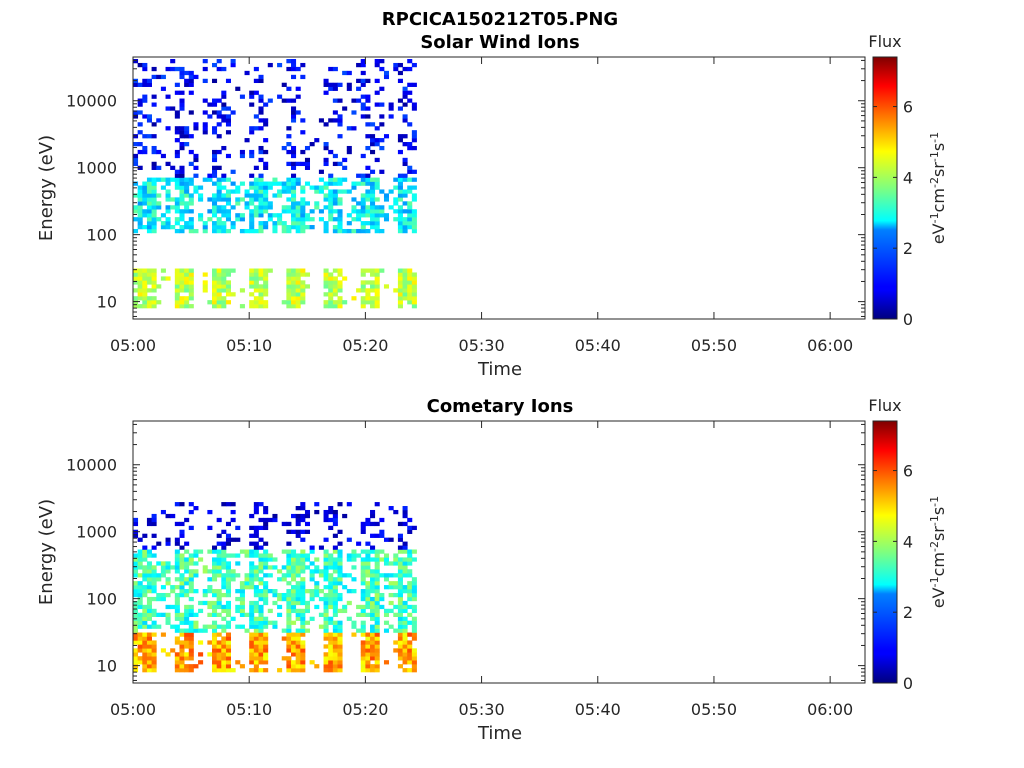  What do you see at coordinates (598, 709) in the screenshot?
I see `x-tick-label: 05:40` at bounding box center [598, 709].